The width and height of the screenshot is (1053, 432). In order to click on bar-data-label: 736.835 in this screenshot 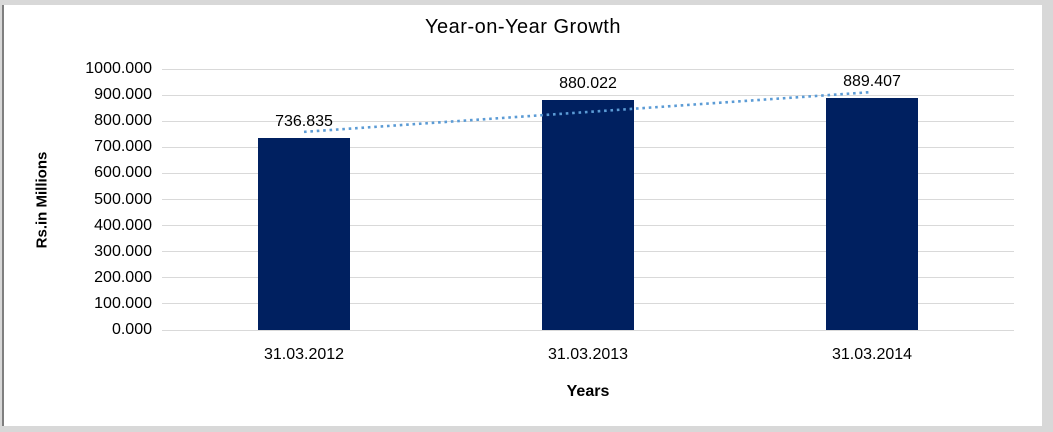, I will do `click(304, 121)`.